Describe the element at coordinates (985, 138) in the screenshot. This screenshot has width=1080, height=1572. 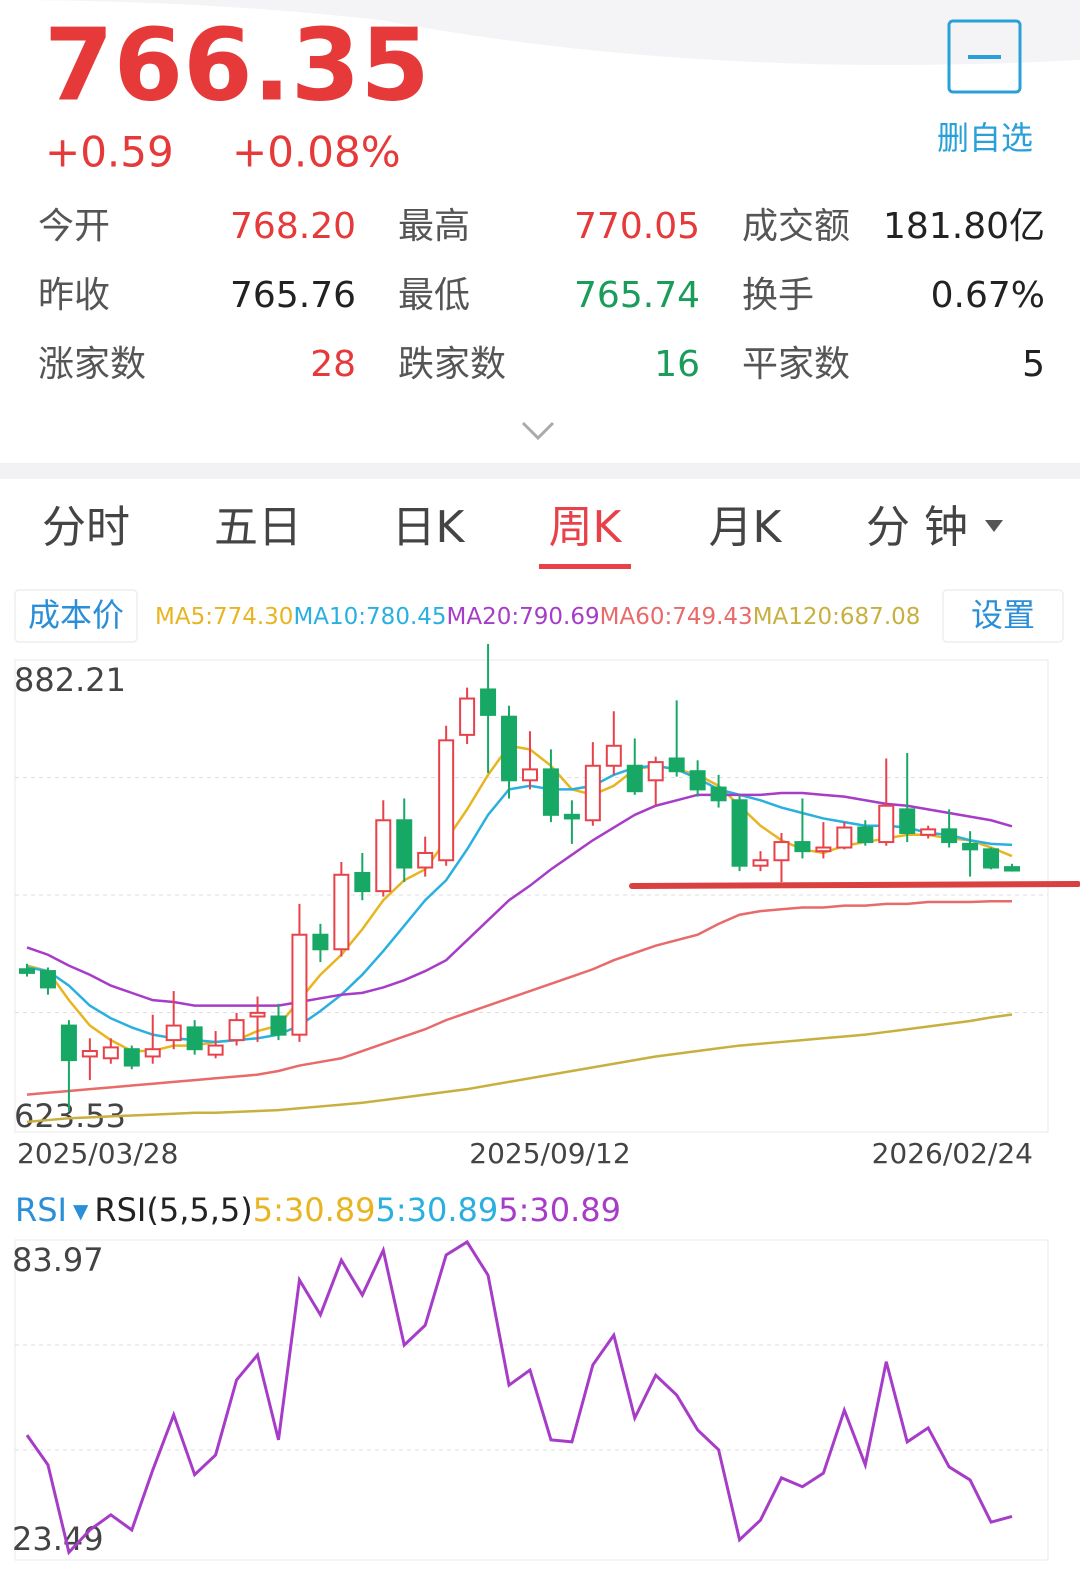
I see `remove-watch-label: 删自选` at that location.